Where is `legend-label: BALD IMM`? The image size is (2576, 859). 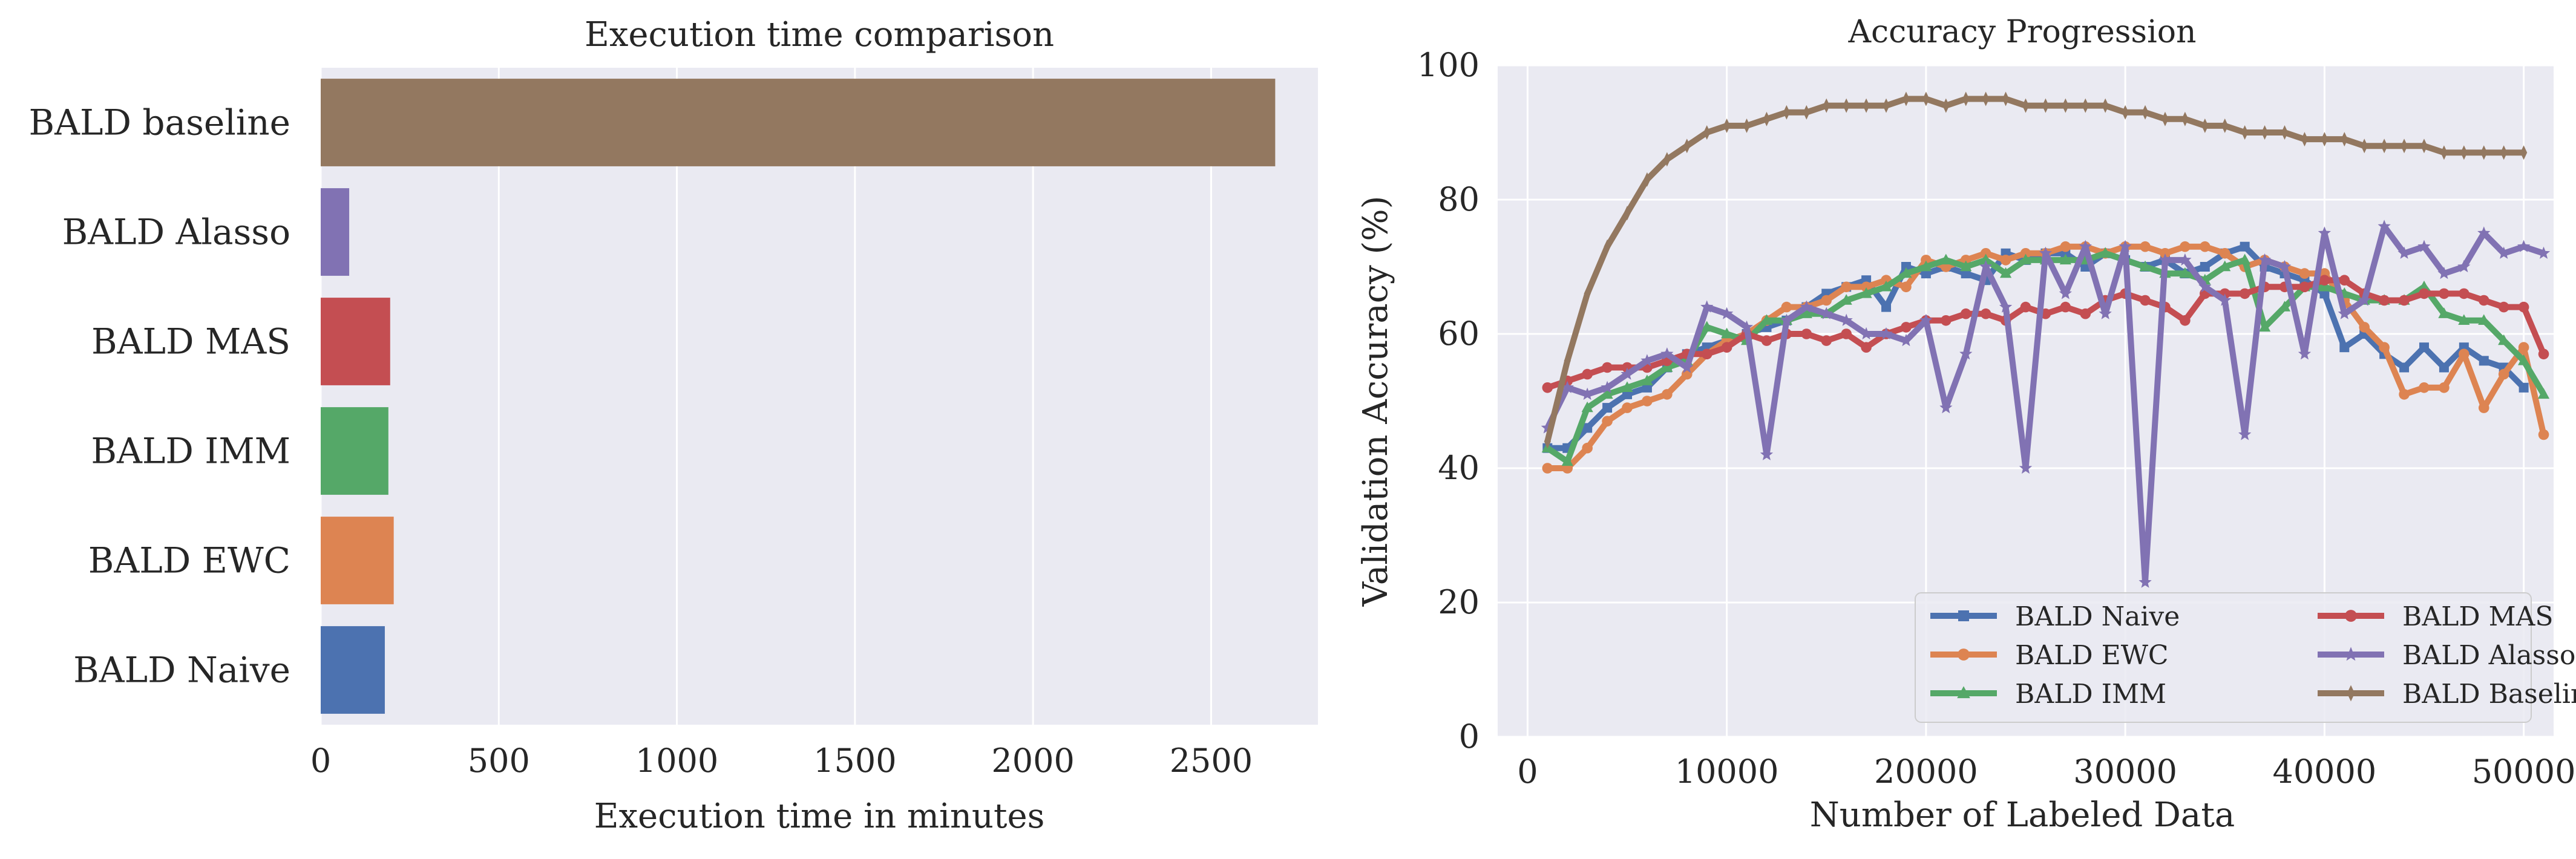
legend-label: BALD IMM is located at coordinates (2090, 694).